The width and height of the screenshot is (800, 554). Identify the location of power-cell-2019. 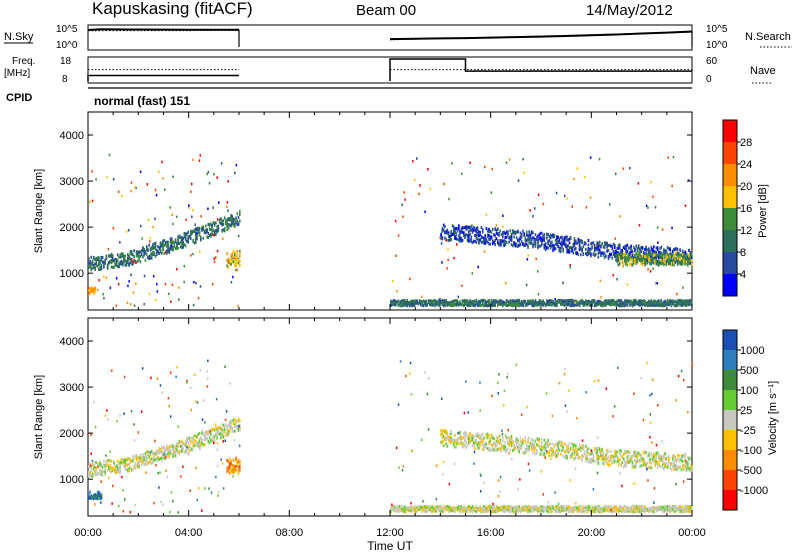
(456, 302).